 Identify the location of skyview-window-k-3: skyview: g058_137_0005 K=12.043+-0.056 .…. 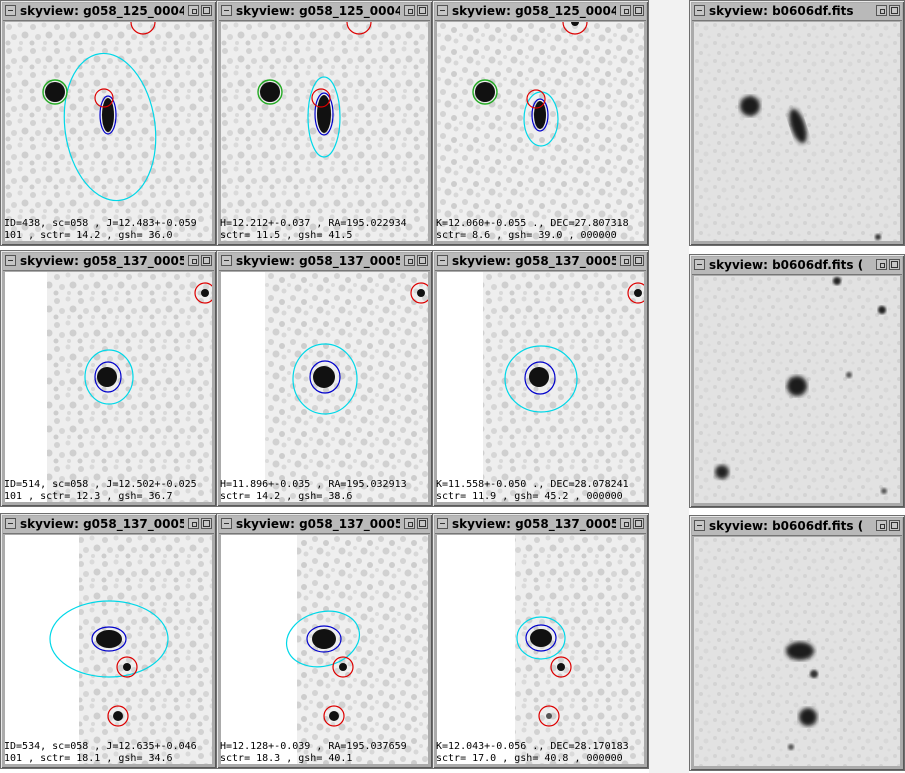
(540, 641).